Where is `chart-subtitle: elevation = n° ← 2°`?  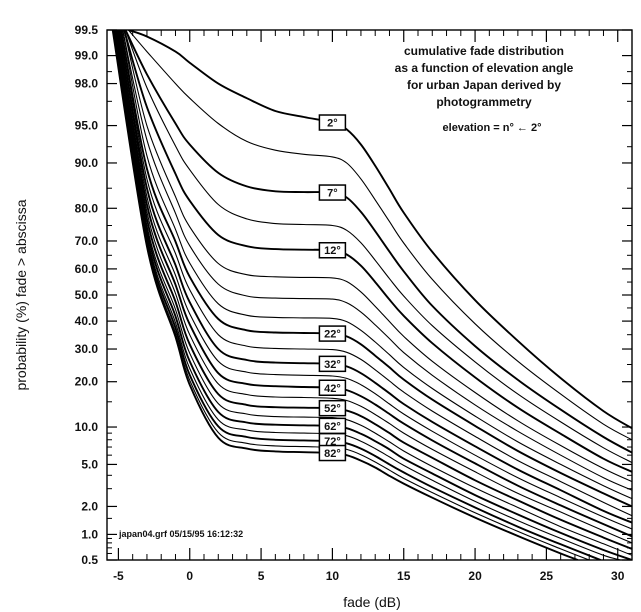 chart-subtitle: elevation = n° ← 2° is located at coordinates (492, 128).